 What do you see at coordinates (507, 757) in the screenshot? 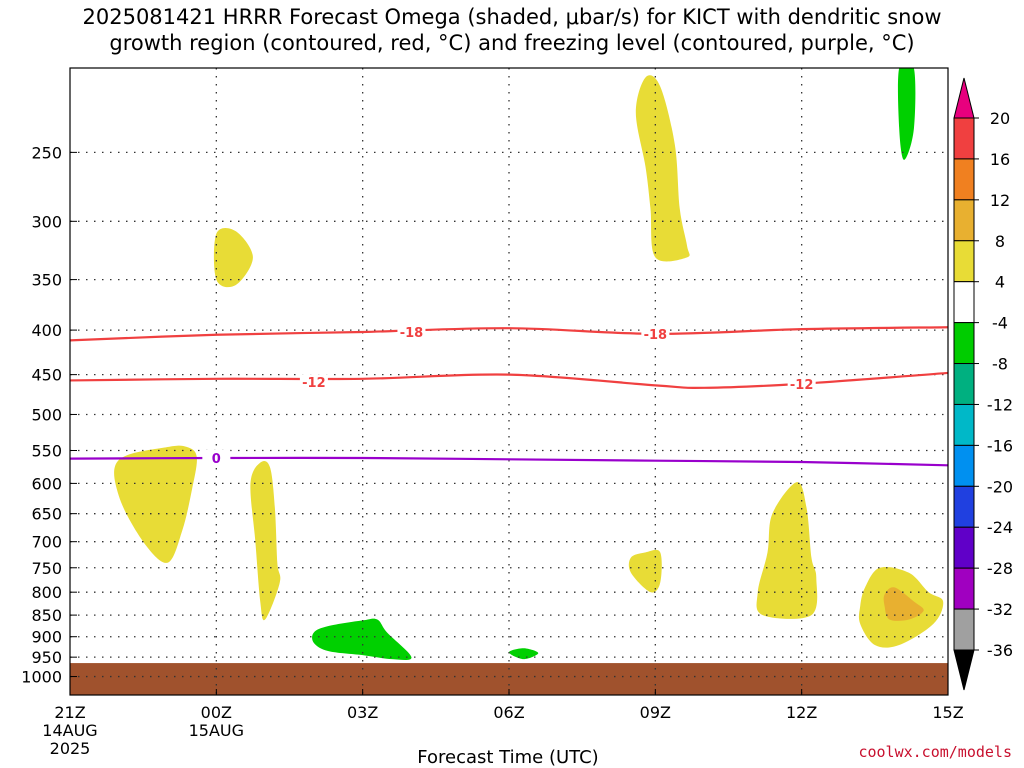
I see `x-axis-label: Forecast Time (UTC)` at bounding box center [507, 757].